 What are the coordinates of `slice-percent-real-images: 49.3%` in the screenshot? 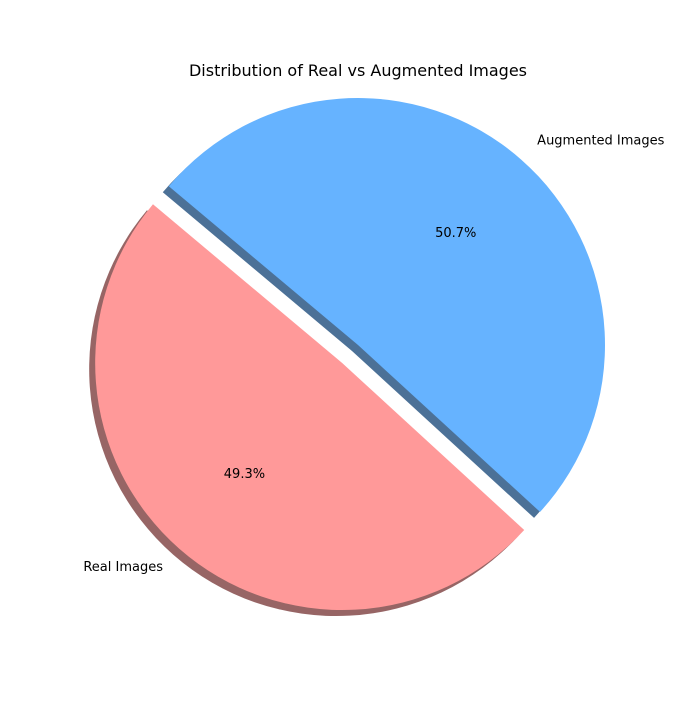 It's located at (244, 474).